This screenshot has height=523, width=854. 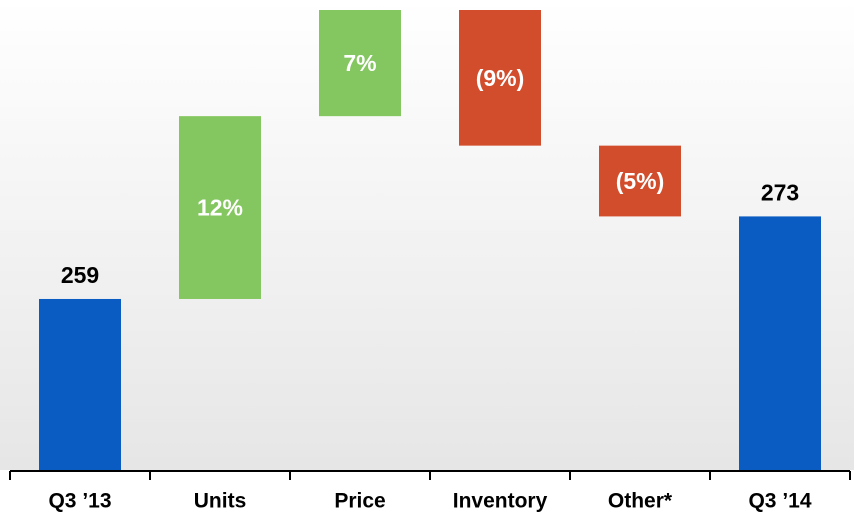 What do you see at coordinates (80, 275) in the screenshot?
I see `value-label: 259` at bounding box center [80, 275].